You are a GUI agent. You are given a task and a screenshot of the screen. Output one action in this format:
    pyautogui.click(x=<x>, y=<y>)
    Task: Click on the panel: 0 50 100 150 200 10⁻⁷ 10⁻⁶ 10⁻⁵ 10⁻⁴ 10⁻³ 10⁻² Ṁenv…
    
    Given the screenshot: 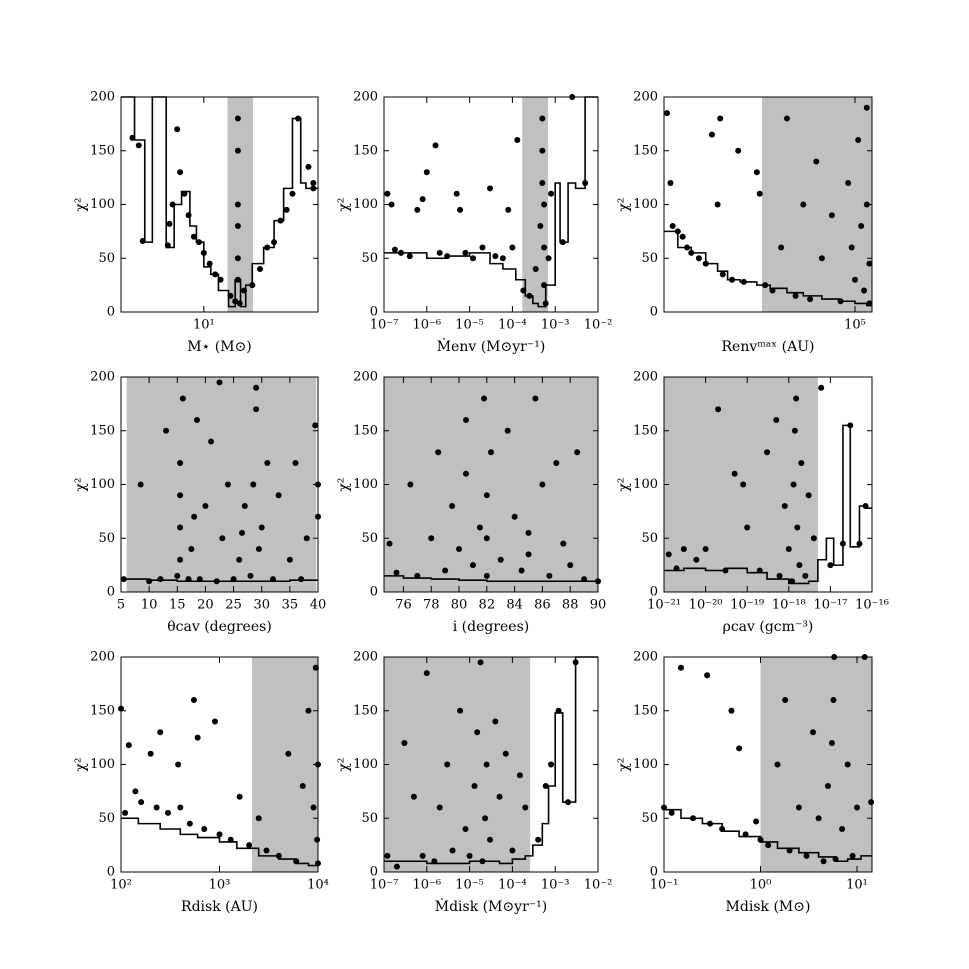 What is the action you would take?
    pyautogui.click(x=474, y=223)
    